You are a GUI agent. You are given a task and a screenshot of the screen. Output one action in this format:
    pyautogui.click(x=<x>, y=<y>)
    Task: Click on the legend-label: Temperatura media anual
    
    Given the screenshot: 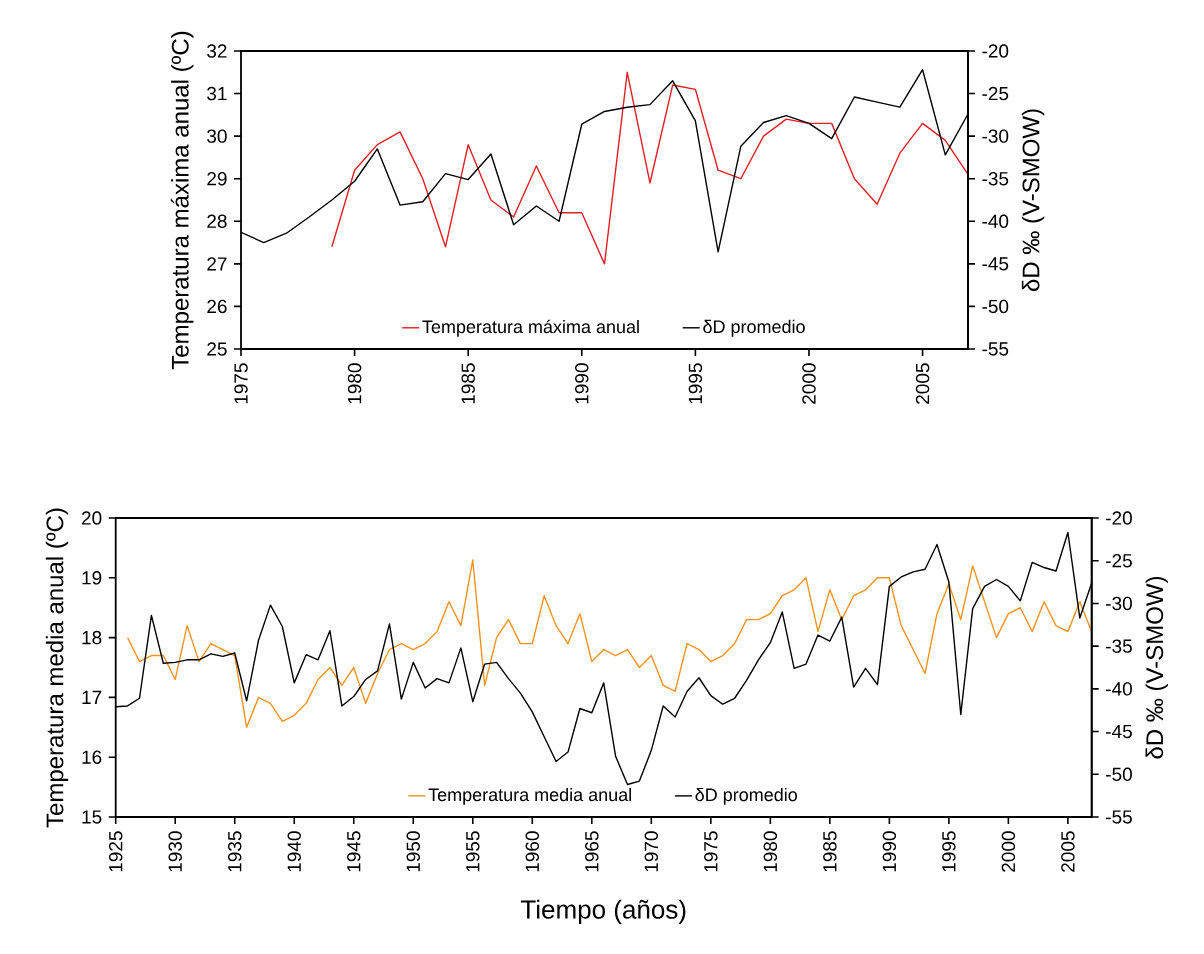 What is the action you would take?
    pyautogui.click(x=529, y=796)
    